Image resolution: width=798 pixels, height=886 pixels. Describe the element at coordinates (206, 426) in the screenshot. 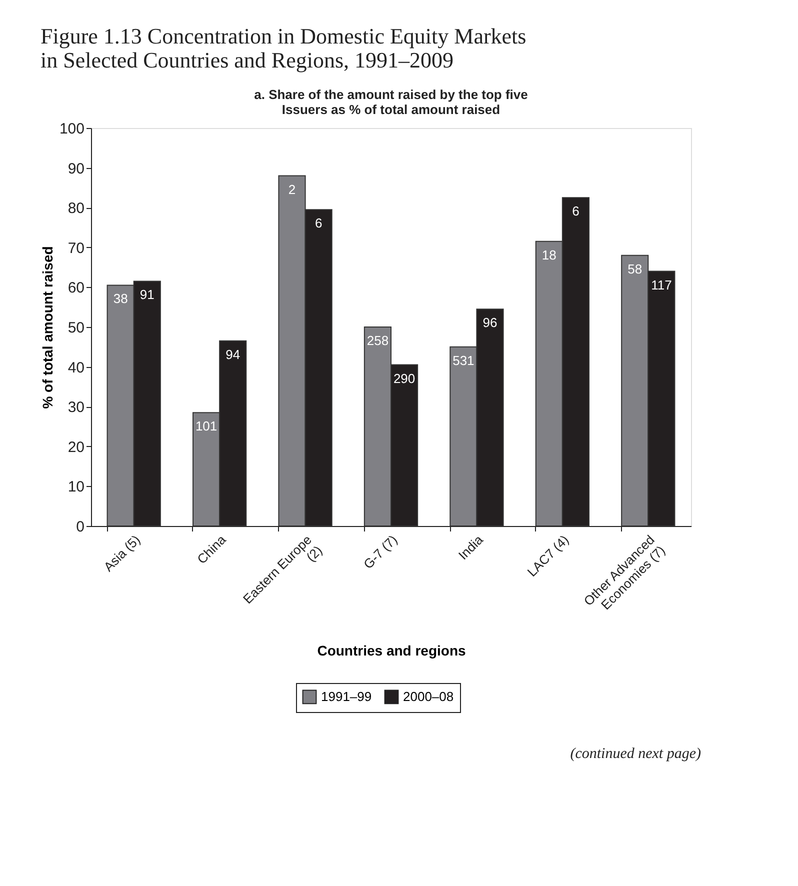

I see `annotation: 101` at that location.